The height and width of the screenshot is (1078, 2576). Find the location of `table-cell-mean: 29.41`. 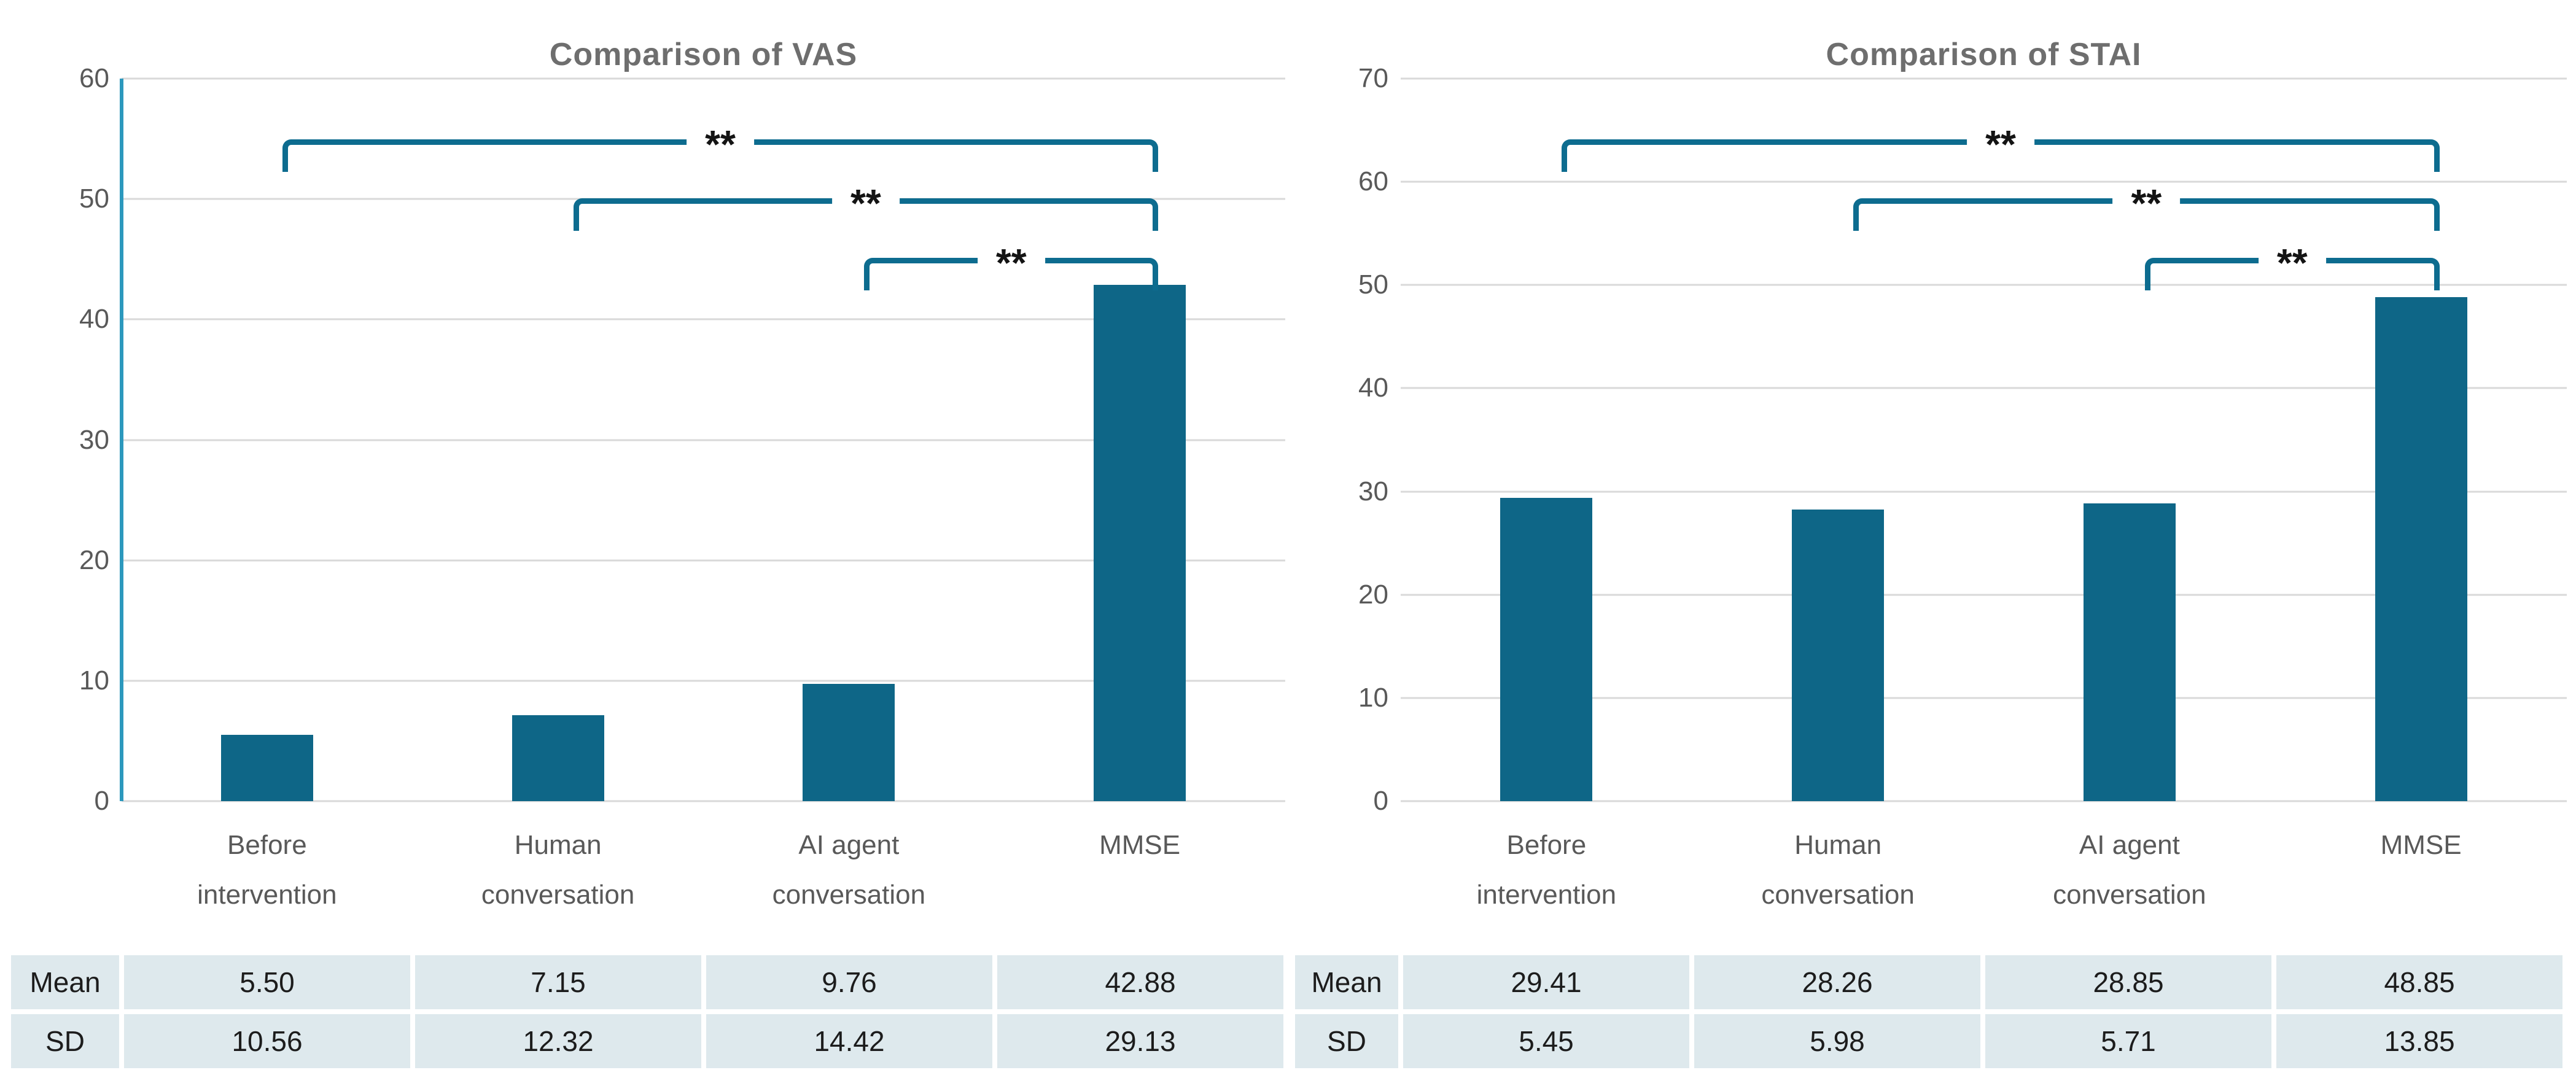

table-cell-mean: 29.41 is located at coordinates (1546, 982).